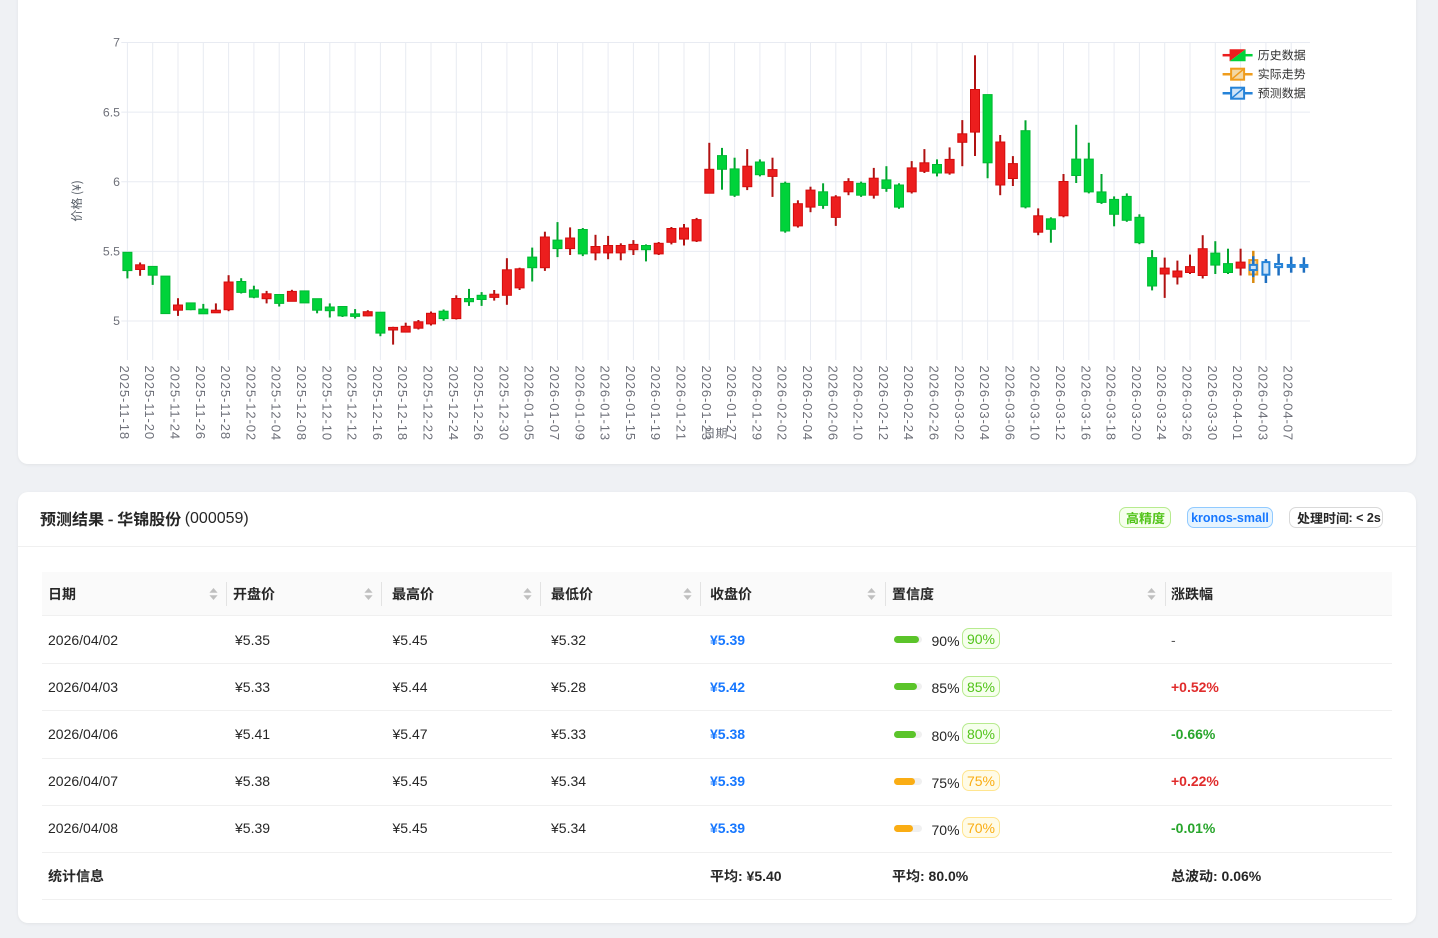 The width and height of the screenshot is (1438, 938). What do you see at coordinates (933, 404) in the screenshot?
I see `svg-text: 2026-02-26` at bounding box center [933, 404].